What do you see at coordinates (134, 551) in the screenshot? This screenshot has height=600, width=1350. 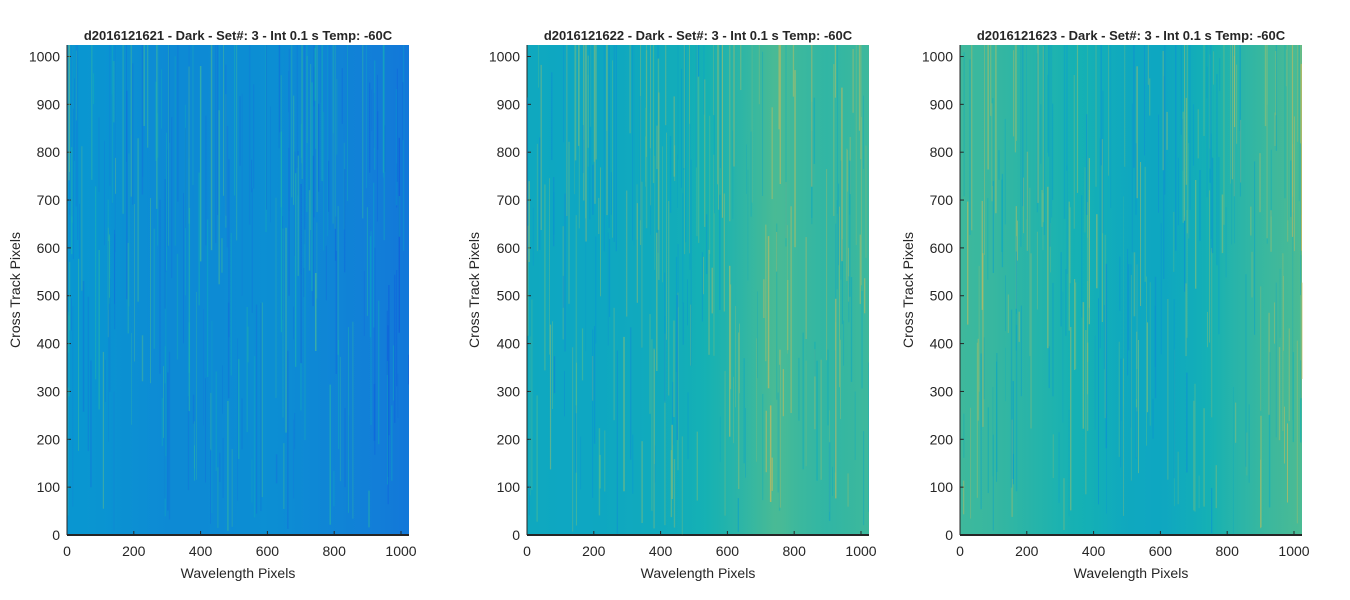 I see `x-tick-label: 200` at bounding box center [134, 551].